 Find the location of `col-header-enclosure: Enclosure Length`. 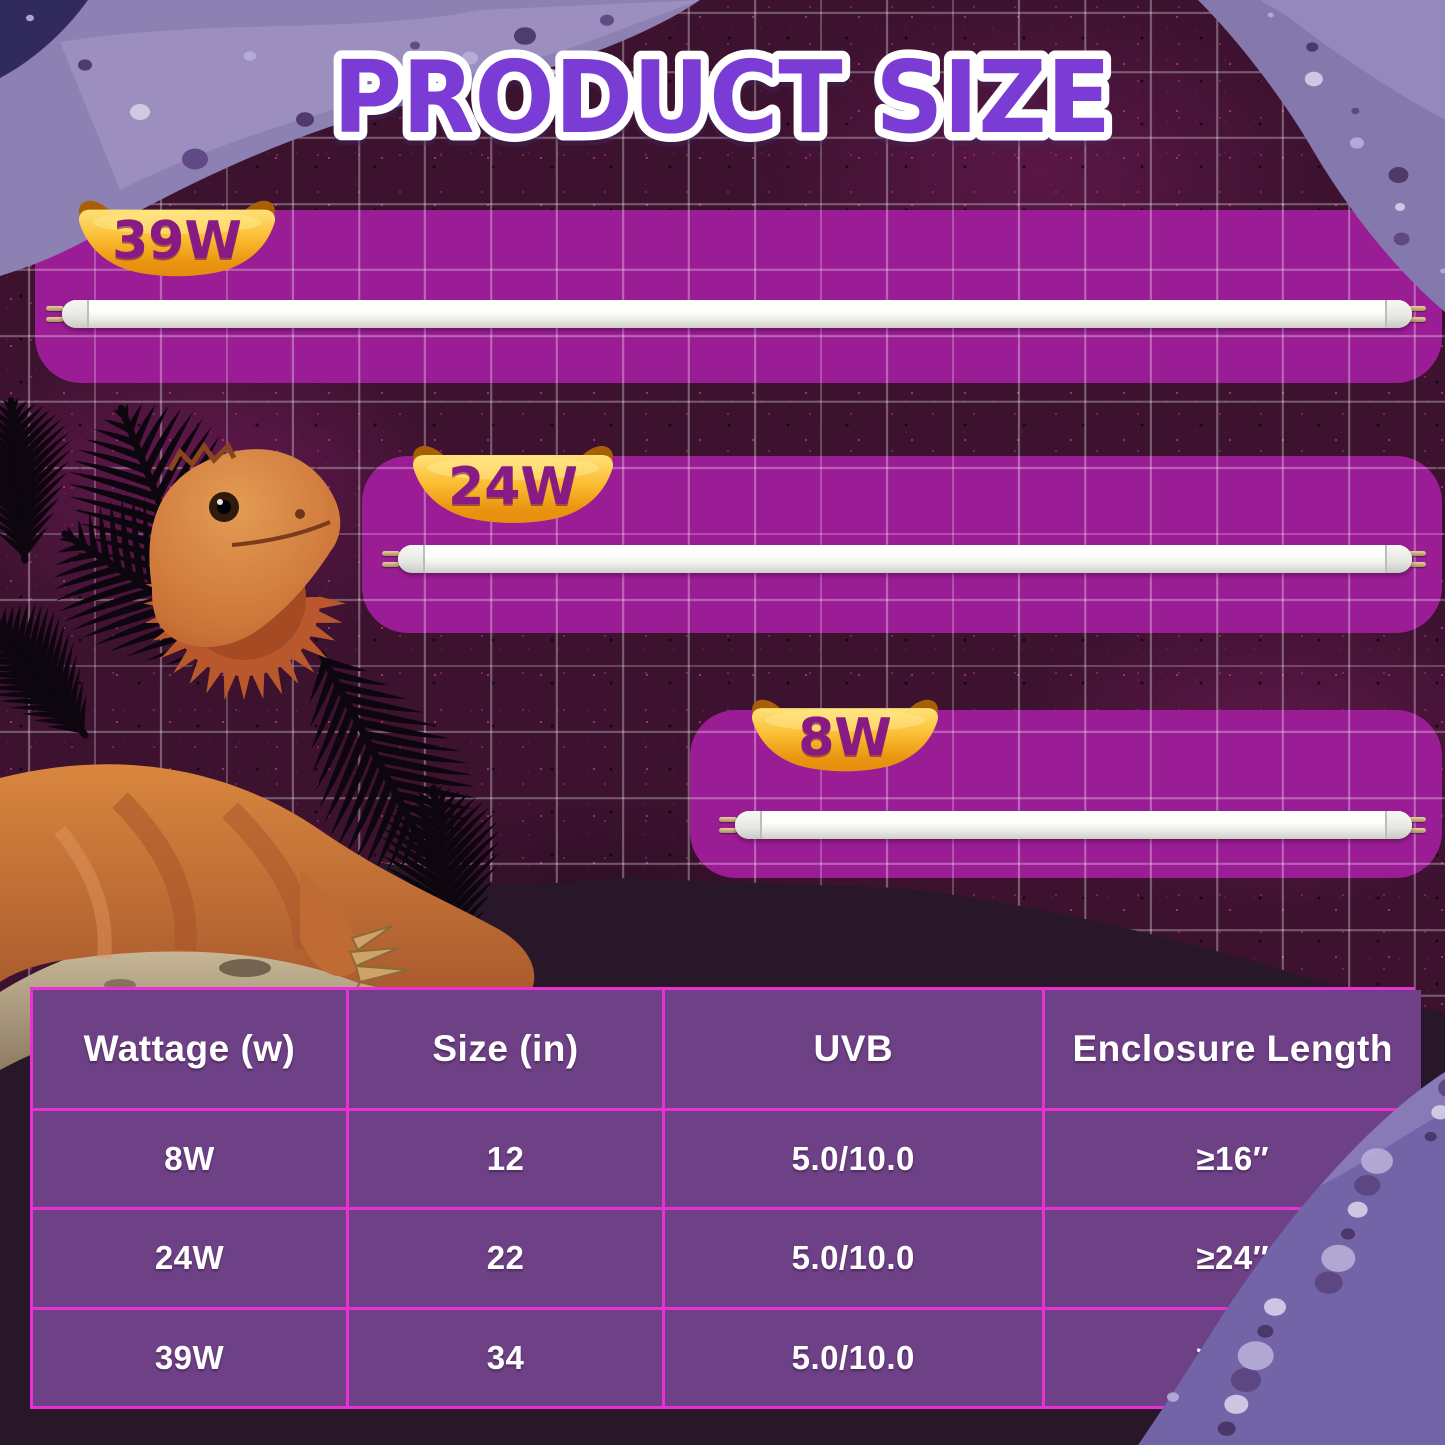

col-header-enclosure: Enclosure Length is located at coordinates (1232, 1049).